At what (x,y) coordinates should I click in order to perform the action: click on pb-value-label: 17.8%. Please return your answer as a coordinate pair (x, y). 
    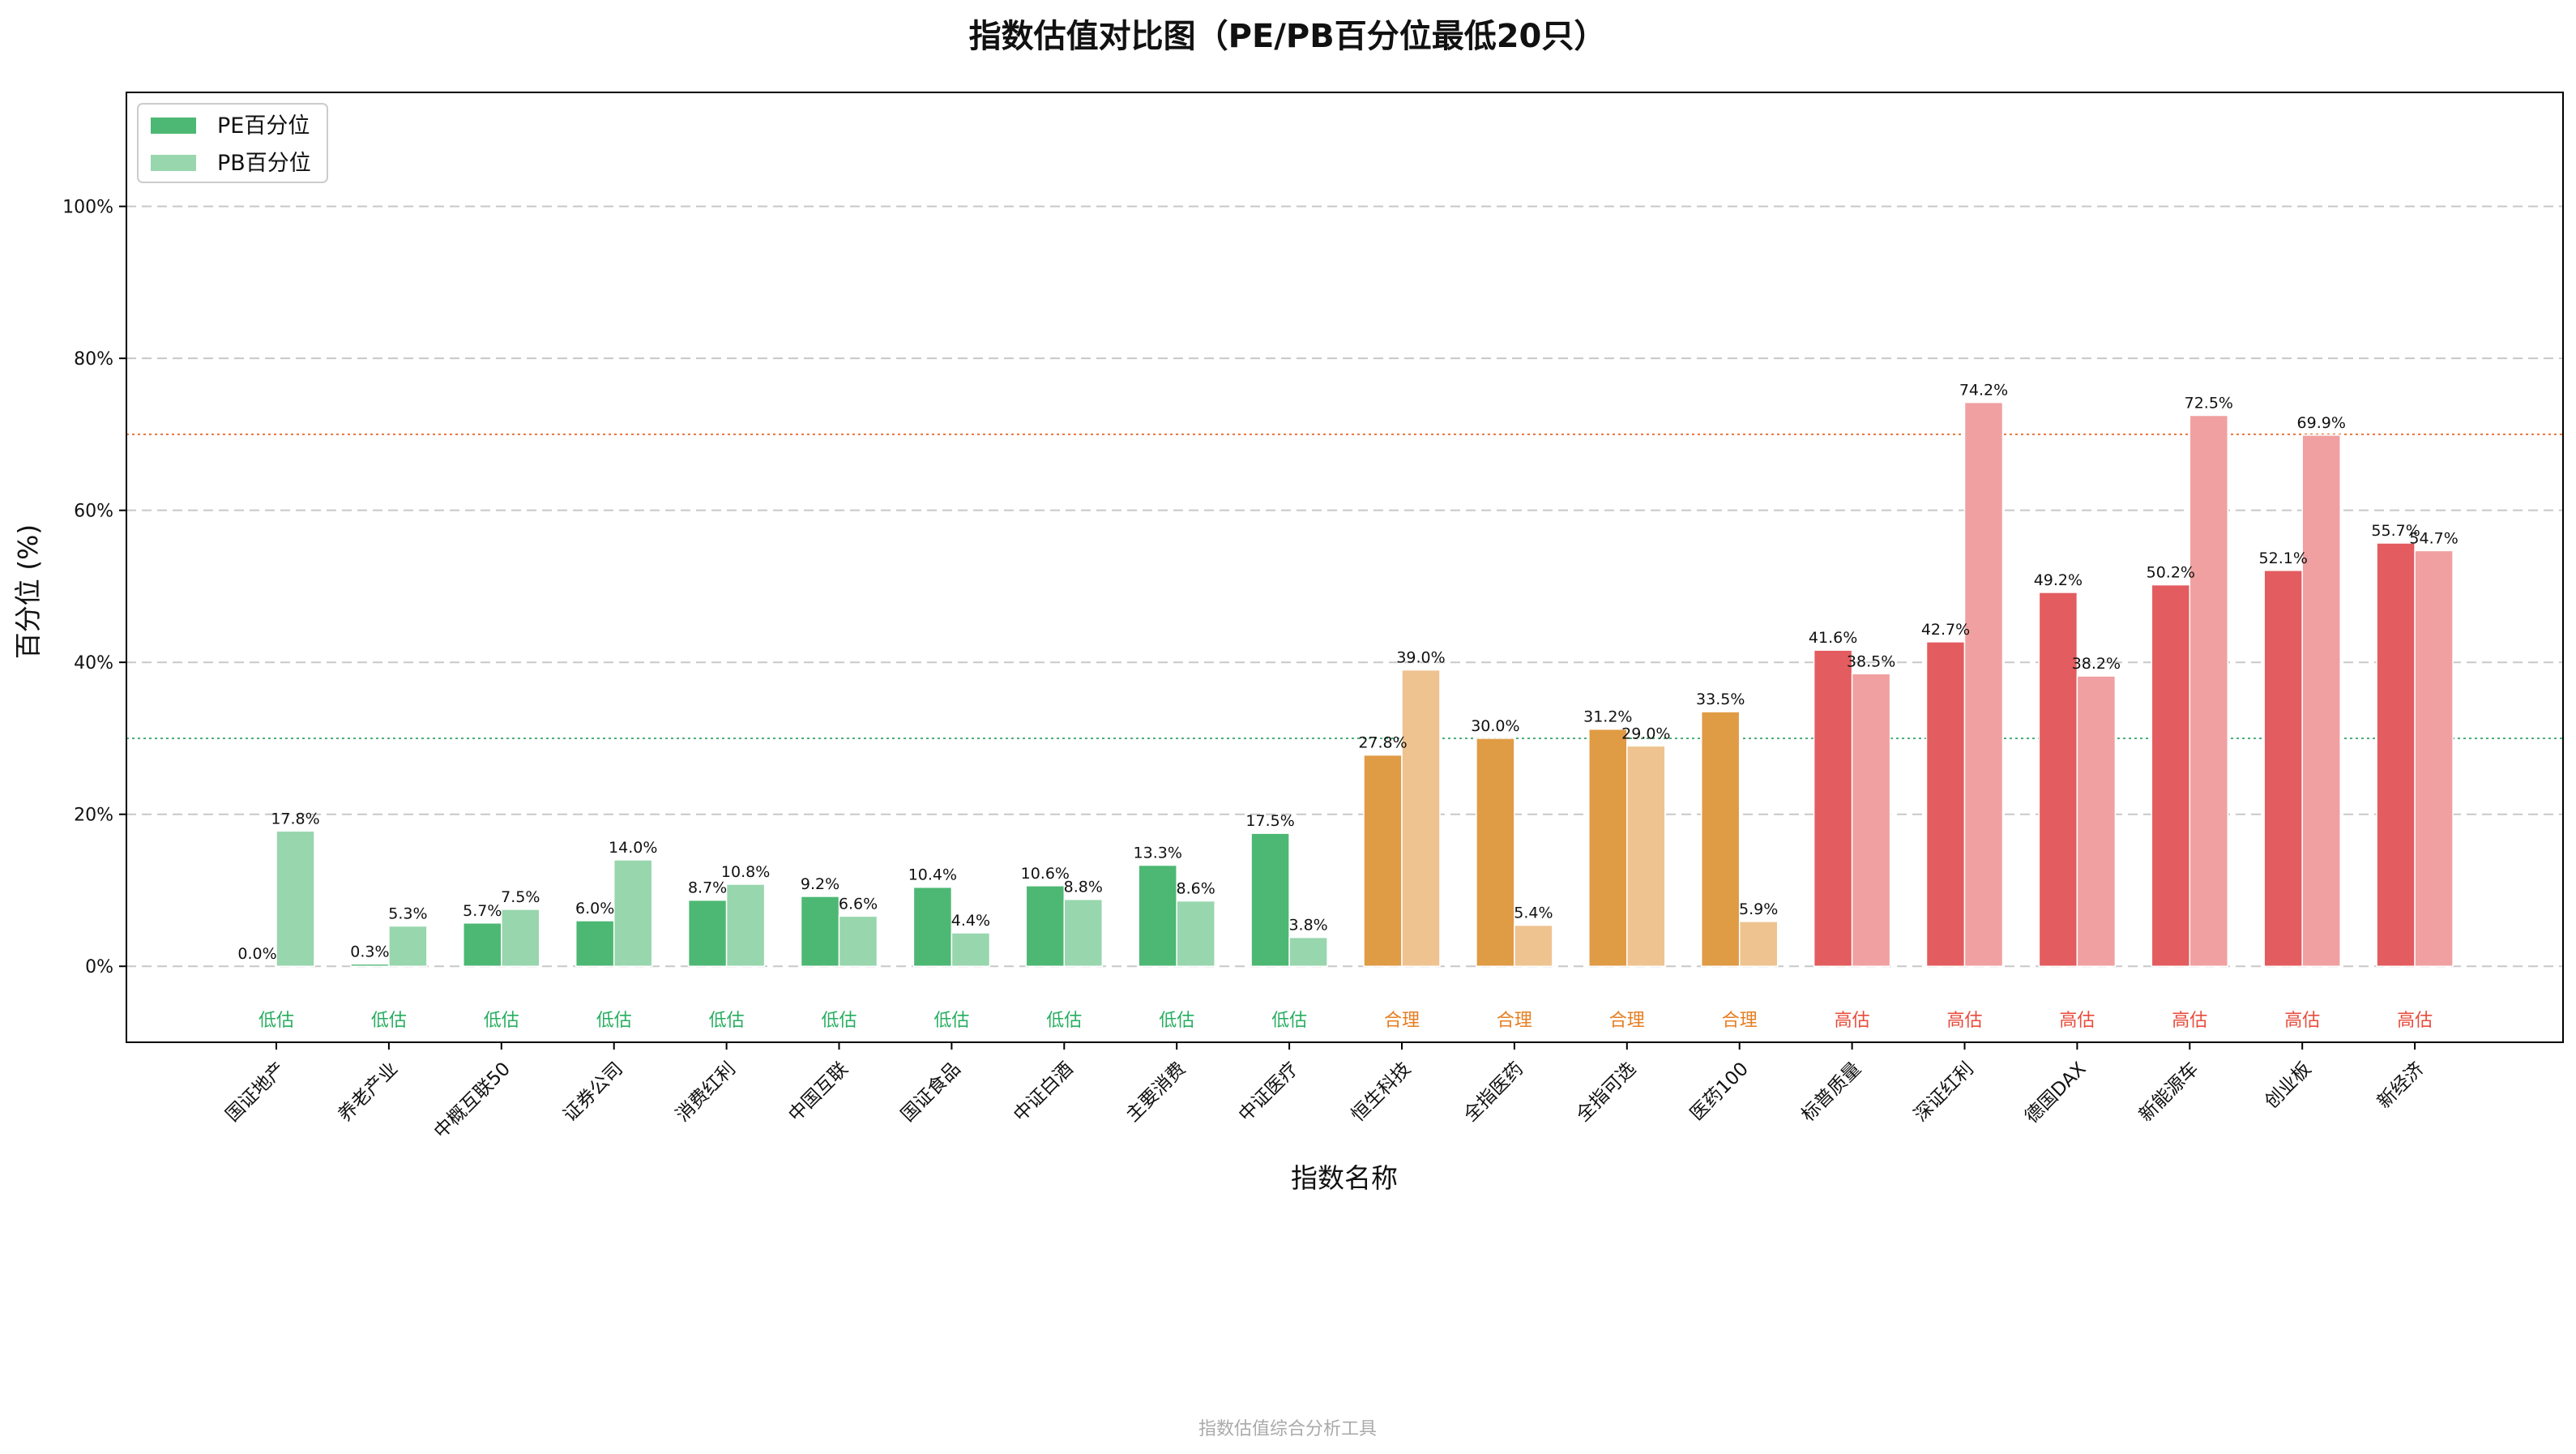
    Looking at the image, I should click on (295, 818).